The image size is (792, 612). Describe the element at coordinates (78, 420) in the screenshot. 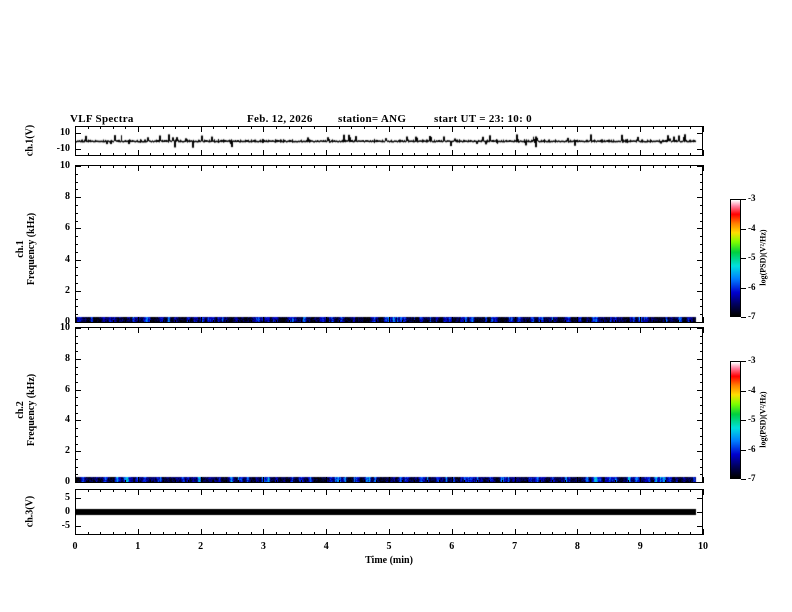

I see `ch2-spectrogram-ytick` at that location.